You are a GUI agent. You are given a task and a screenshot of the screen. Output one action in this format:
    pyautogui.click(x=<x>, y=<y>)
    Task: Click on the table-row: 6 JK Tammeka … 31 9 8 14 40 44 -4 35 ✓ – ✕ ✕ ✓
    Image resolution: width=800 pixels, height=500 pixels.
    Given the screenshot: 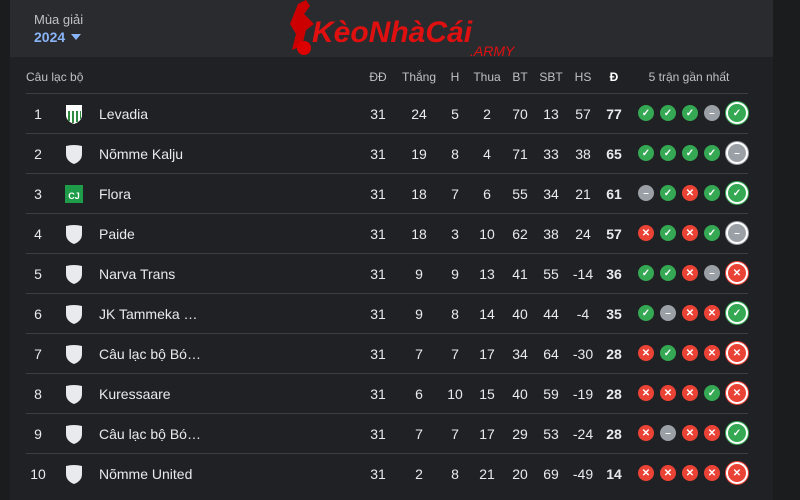 What is the action you would take?
    pyautogui.click(x=387, y=313)
    